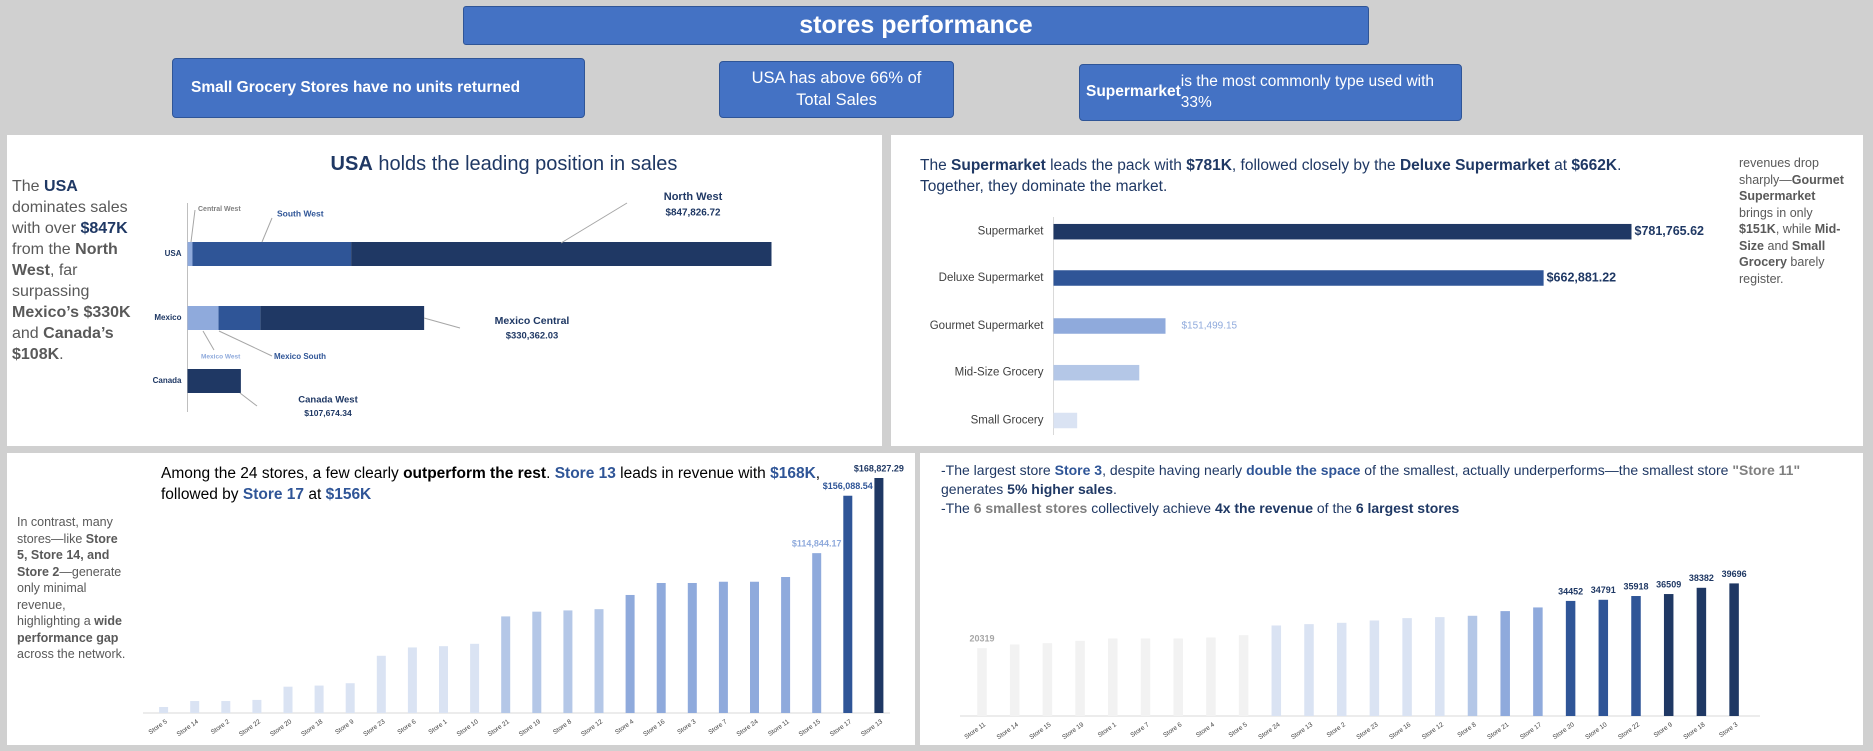 The image size is (1873, 751). I want to click on value-label: $114,844.17, so click(817, 544).